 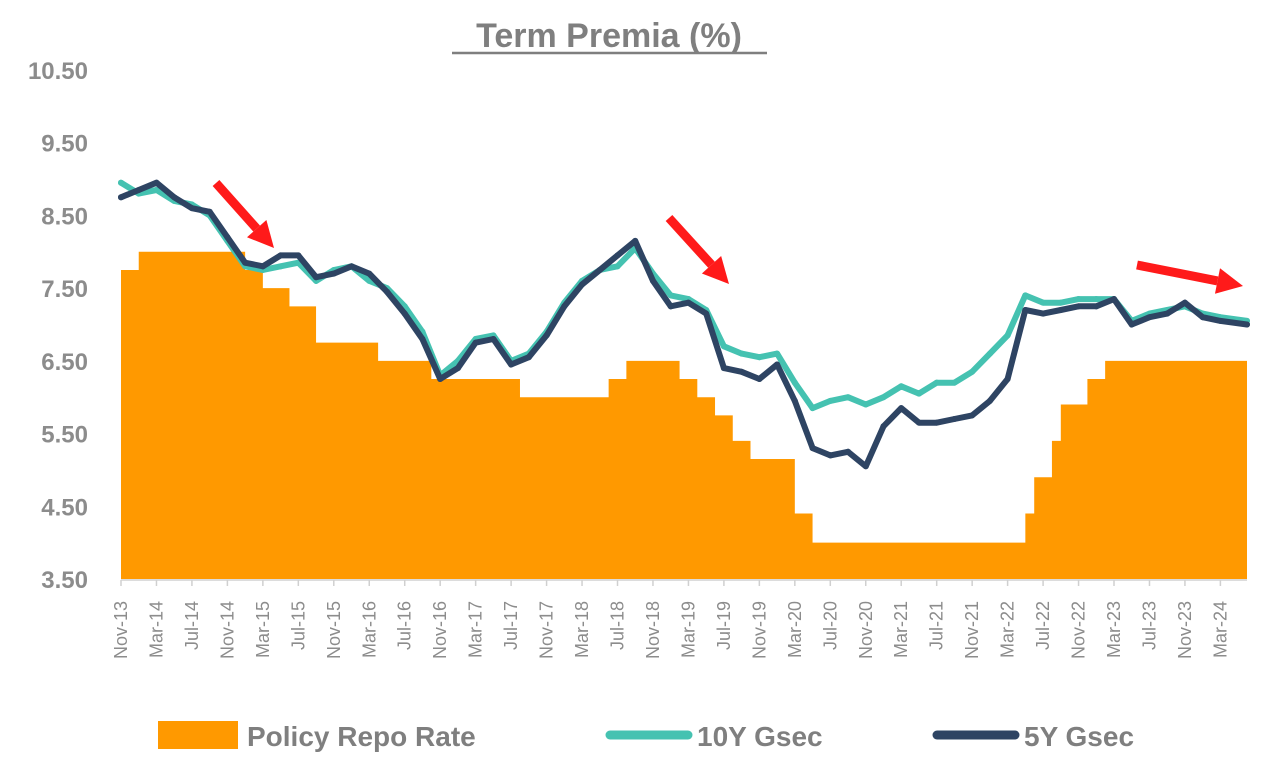 I want to click on x-tick-label-4: Mar-15, so click(x=263, y=629).